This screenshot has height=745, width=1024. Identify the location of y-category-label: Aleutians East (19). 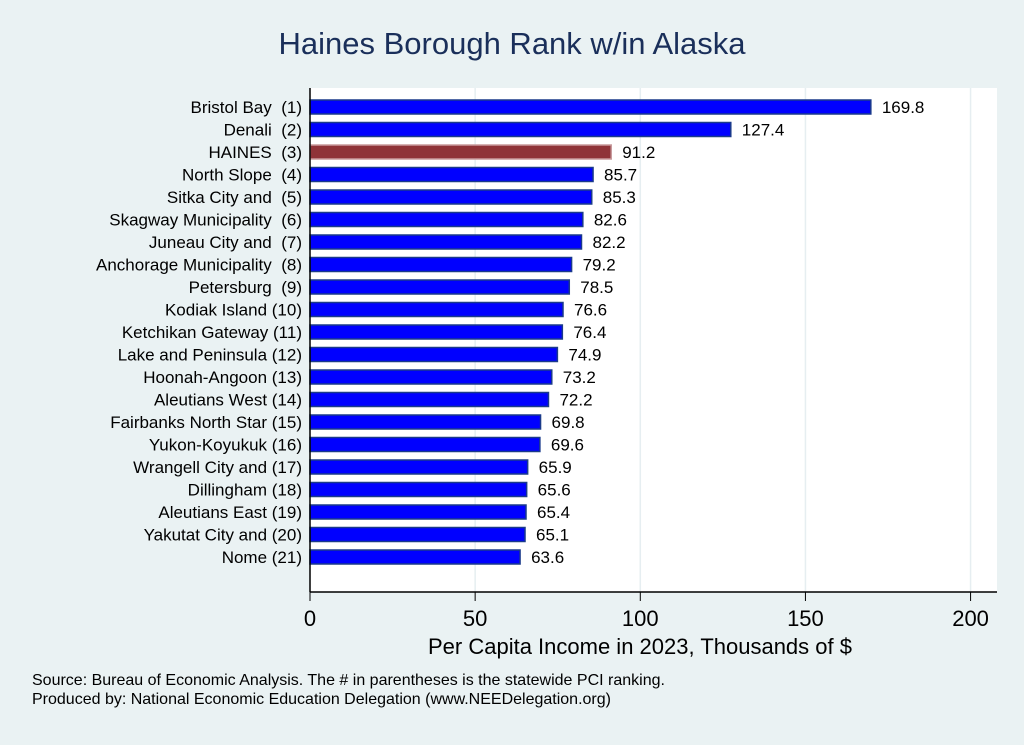
(230, 512).